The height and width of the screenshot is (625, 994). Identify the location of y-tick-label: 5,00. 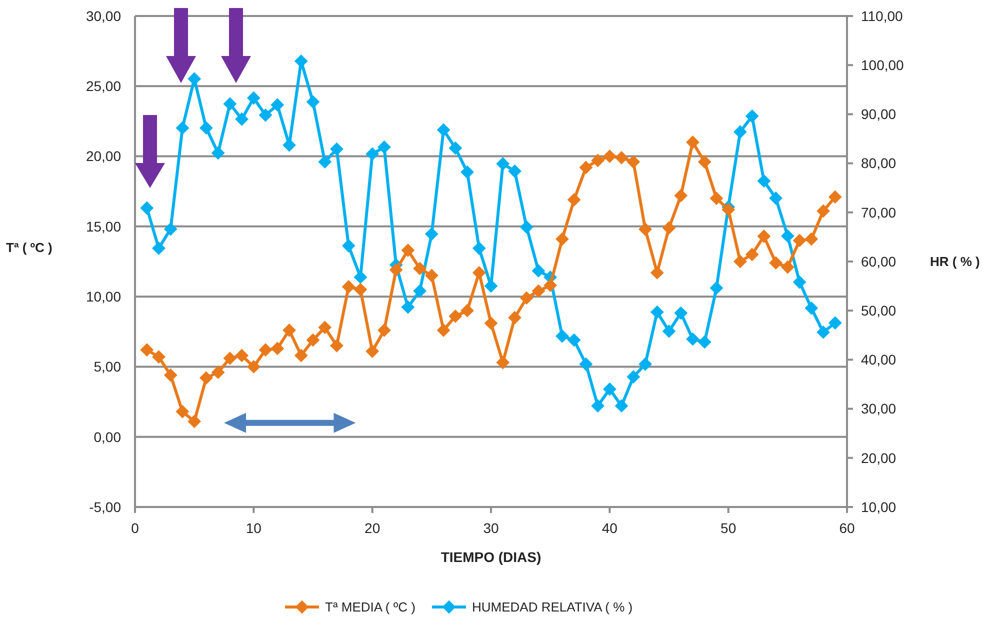
(108, 366).